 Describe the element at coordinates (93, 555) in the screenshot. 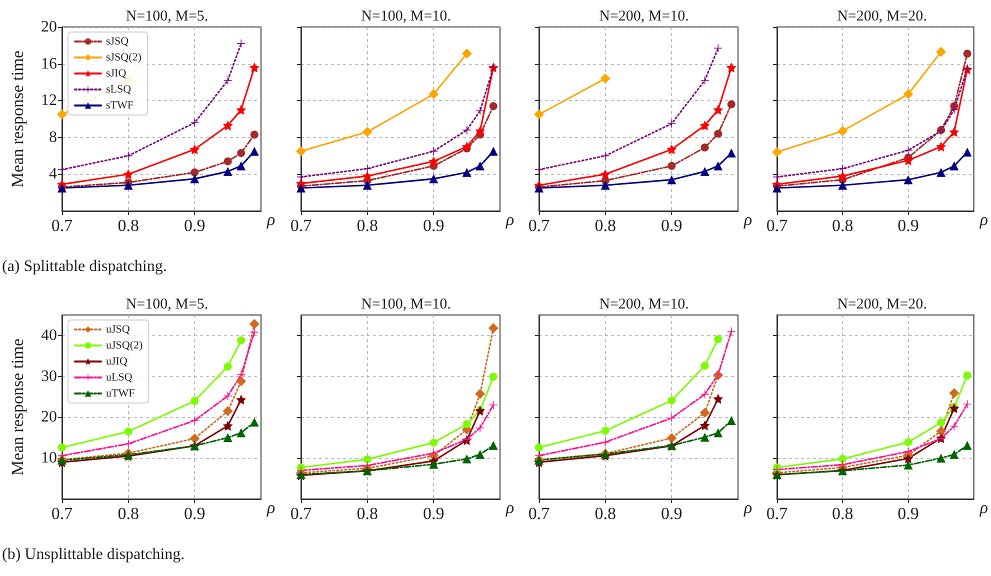

I see `text: (b) Unsplittable dispatching.` at that location.